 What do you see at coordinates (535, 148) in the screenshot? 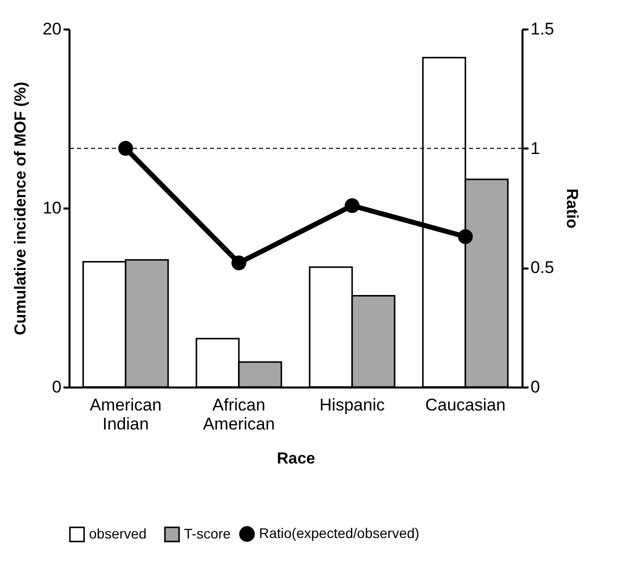
I see `y2-tick-label: 1` at bounding box center [535, 148].